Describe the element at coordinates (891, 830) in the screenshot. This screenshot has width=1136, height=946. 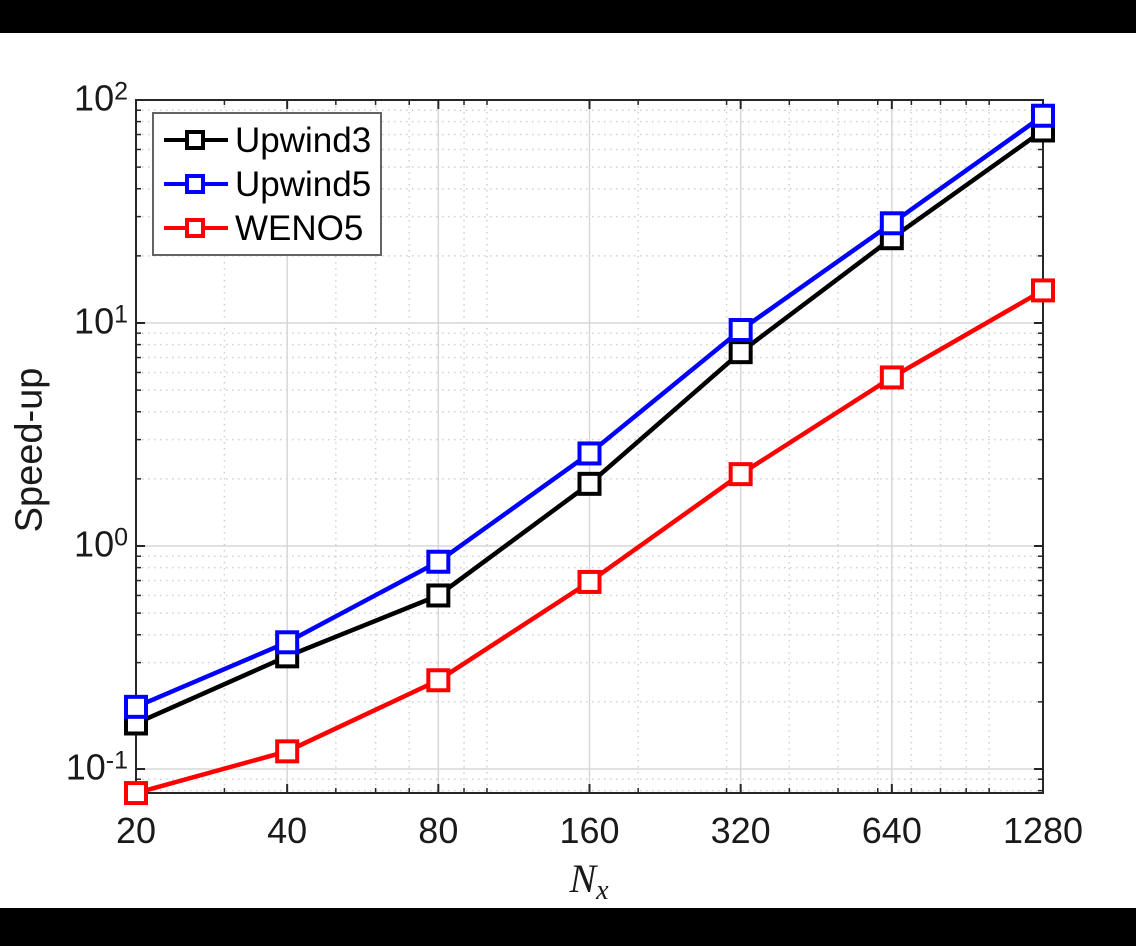
I see `x-tick-label-640: 640` at that location.